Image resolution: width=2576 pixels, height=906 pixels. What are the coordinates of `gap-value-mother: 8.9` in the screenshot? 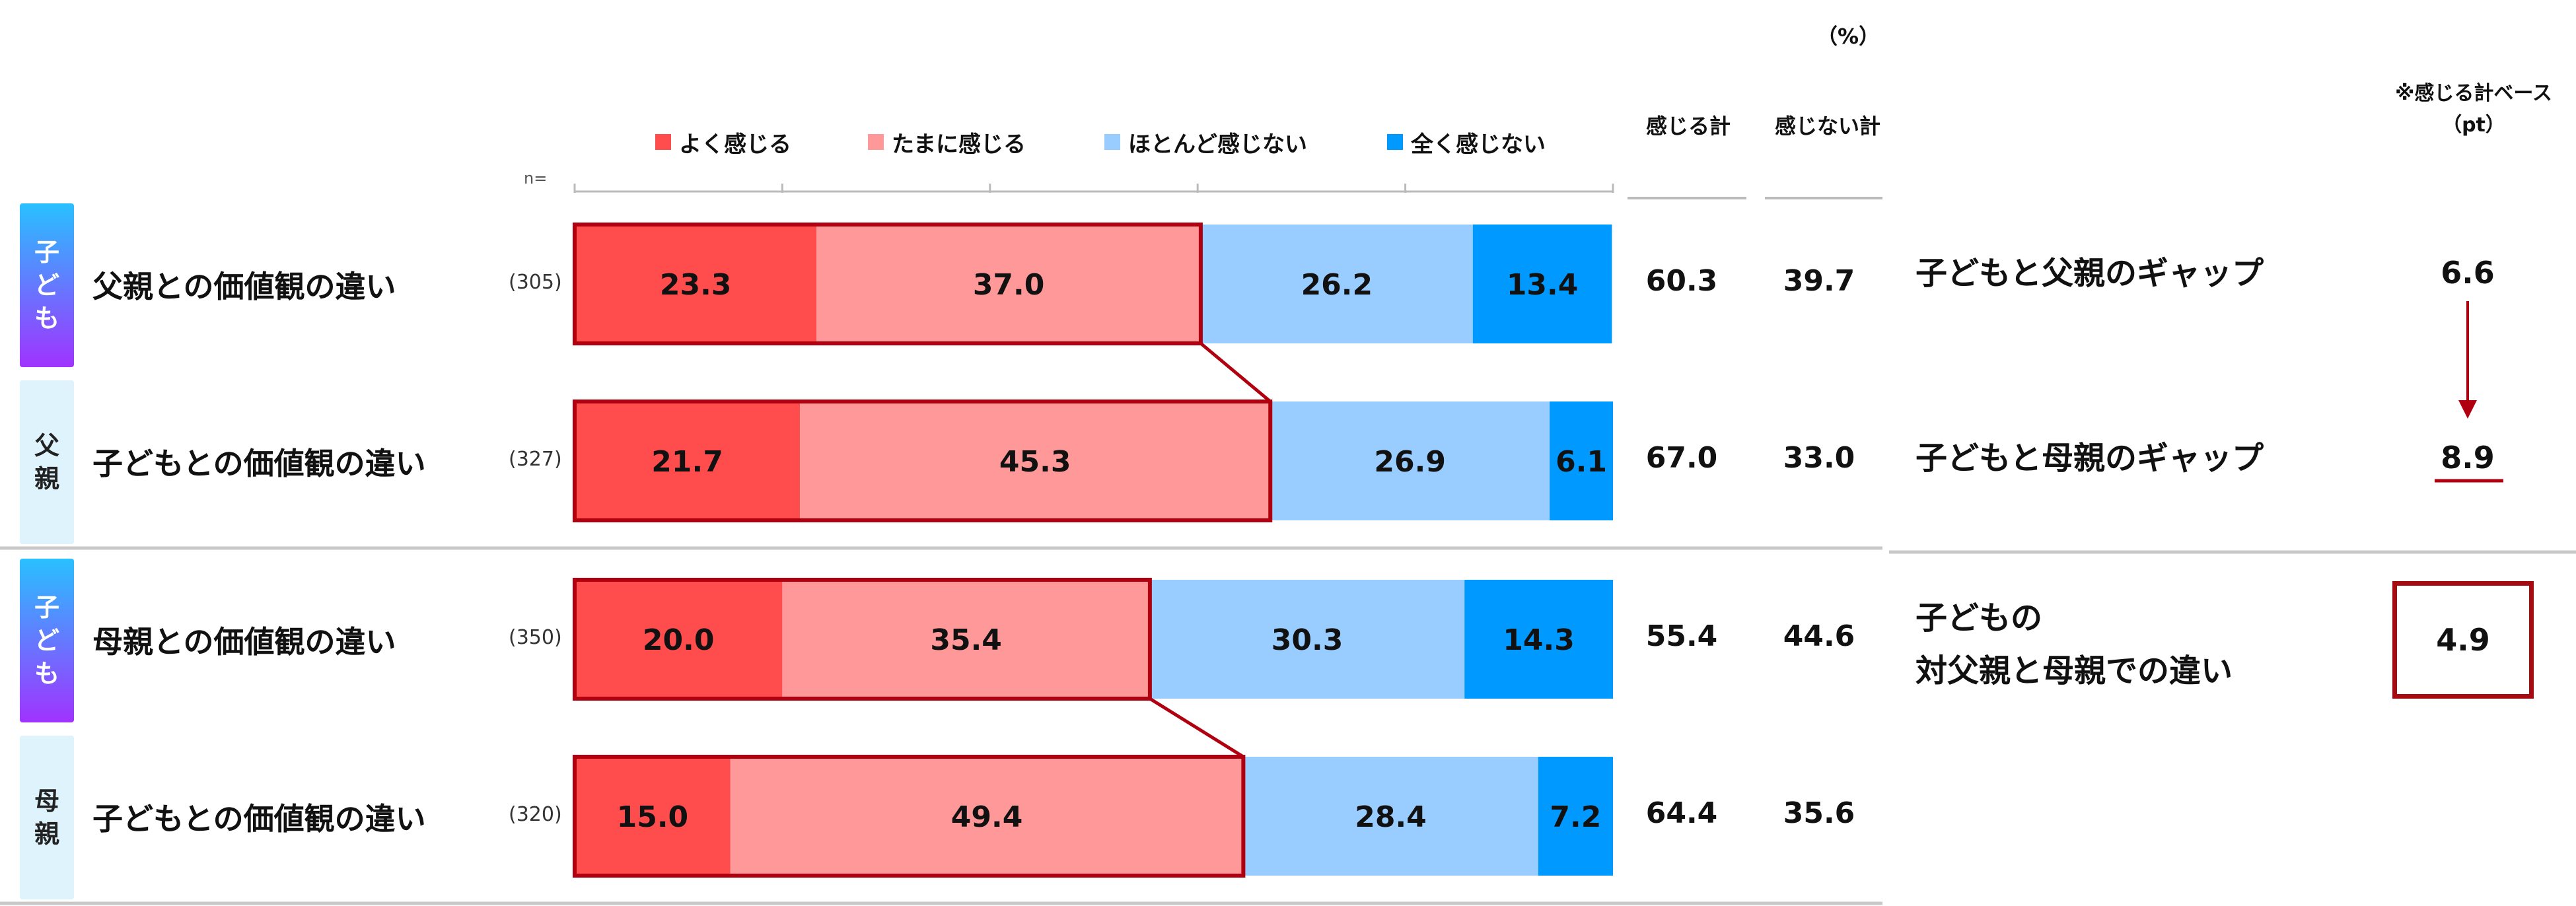 It's located at (2468, 457).